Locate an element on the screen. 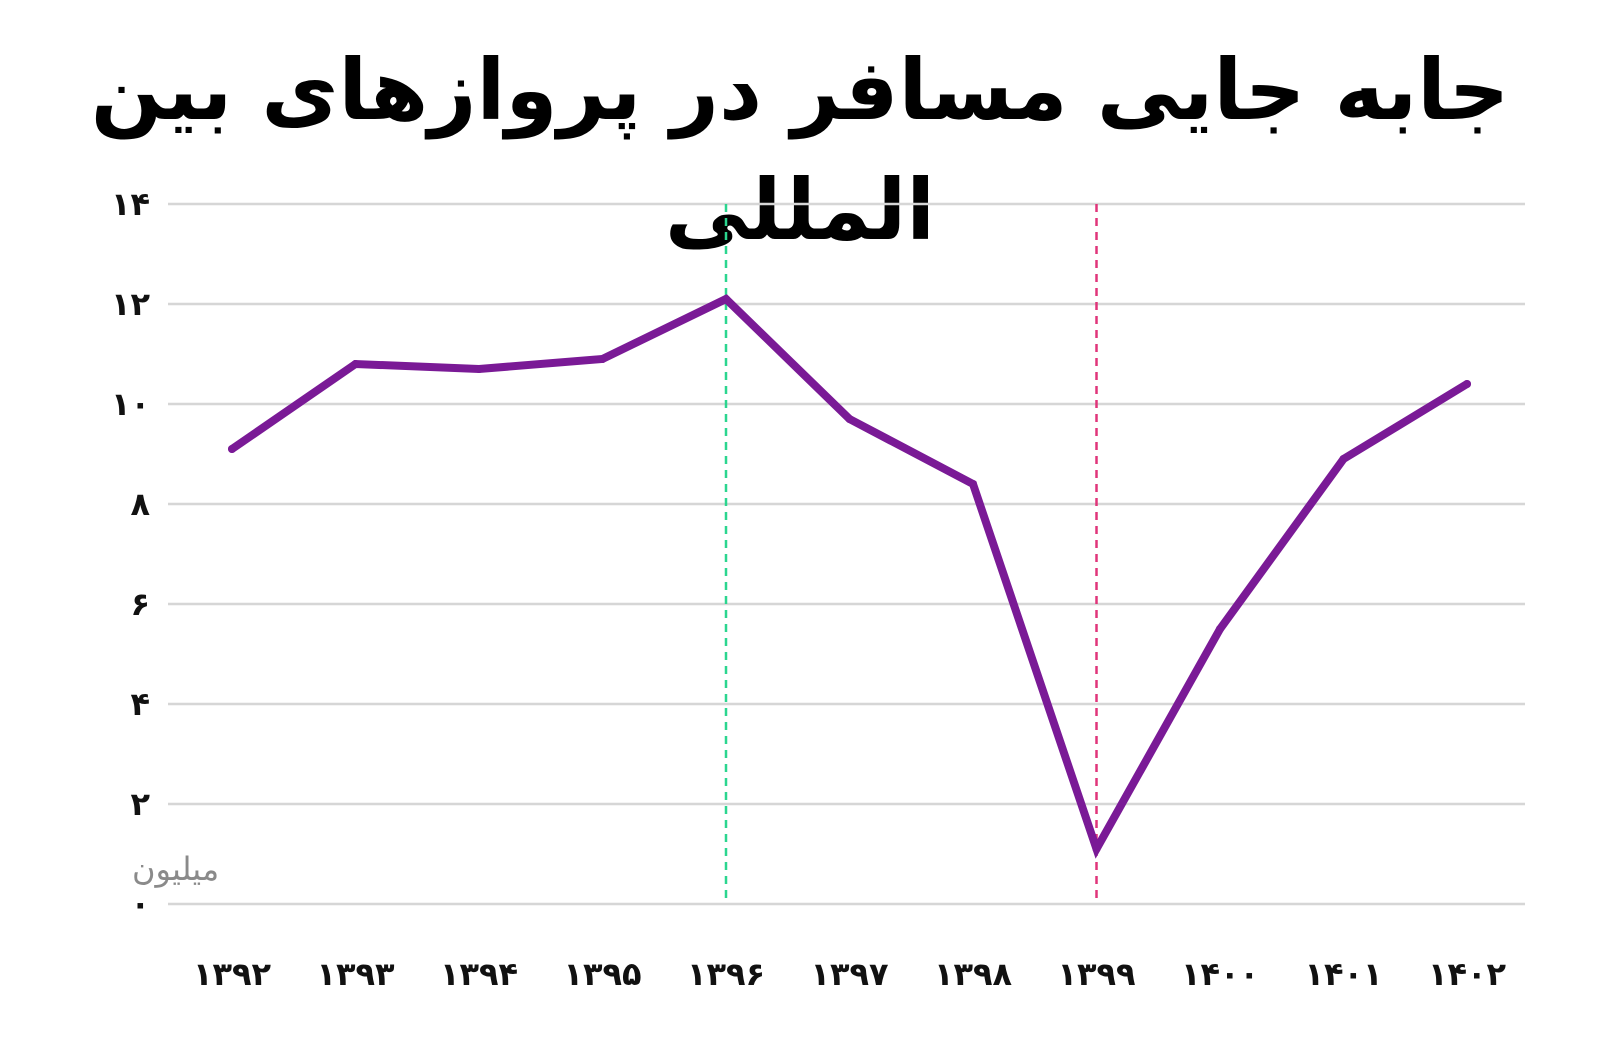  y-tick-label: ۲ is located at coordinates (140, 804).